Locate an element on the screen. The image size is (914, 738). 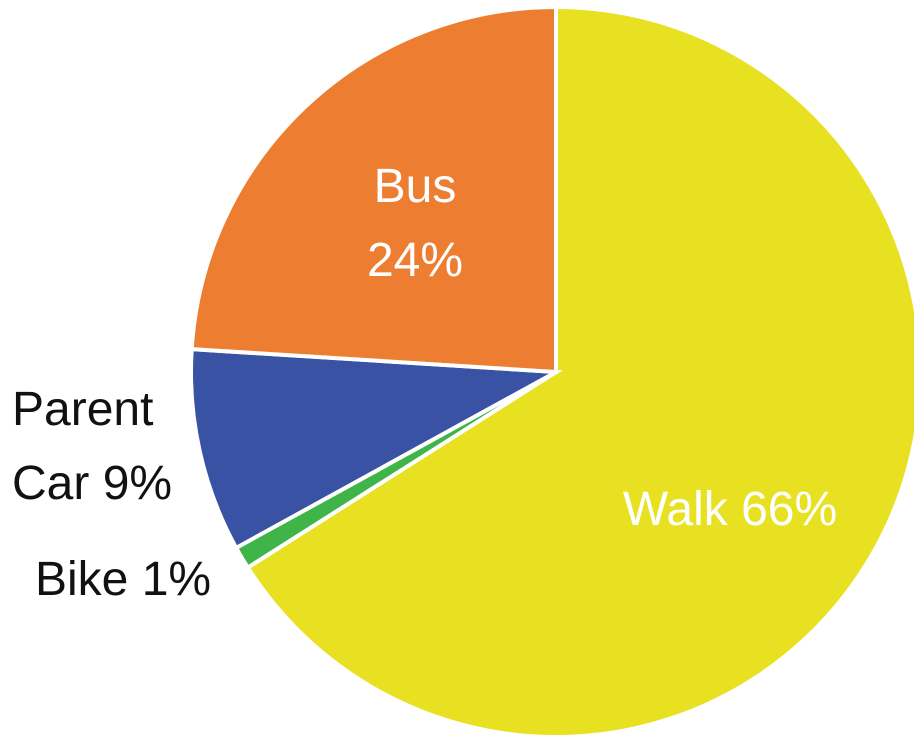
value-label: 66% is located at coordinates (789, 509).